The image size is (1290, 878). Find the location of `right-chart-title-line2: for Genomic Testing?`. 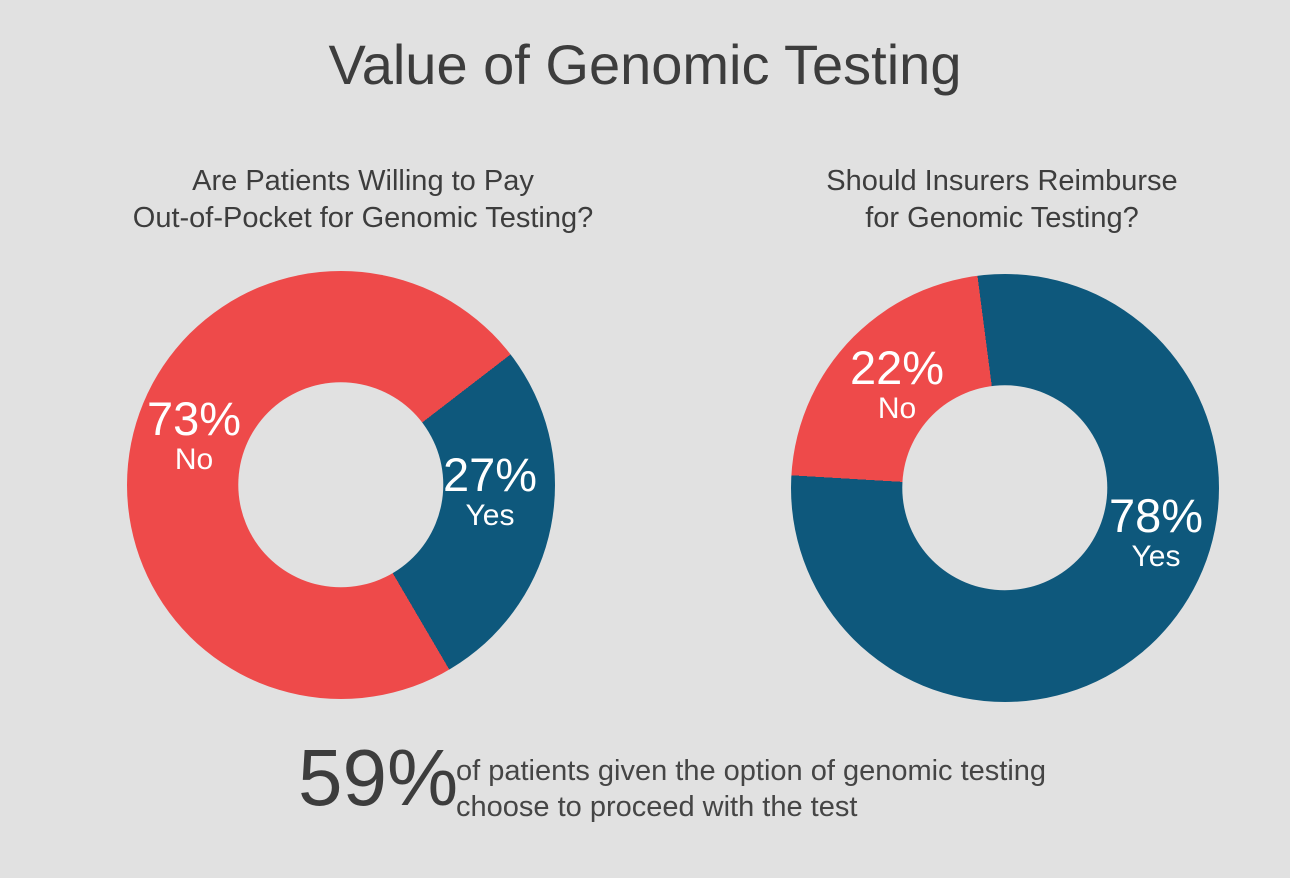

right-chart-title-line2: for Genomic Testing? is located at coordinates (1002, 218).